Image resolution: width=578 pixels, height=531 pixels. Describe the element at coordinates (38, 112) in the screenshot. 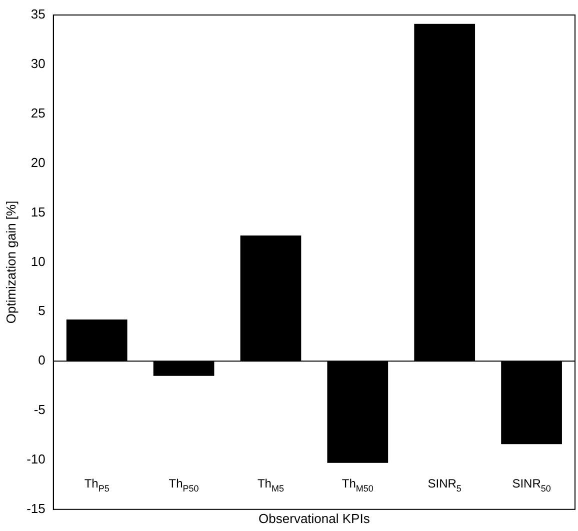

I see `y-tick-label: 25` at that location.